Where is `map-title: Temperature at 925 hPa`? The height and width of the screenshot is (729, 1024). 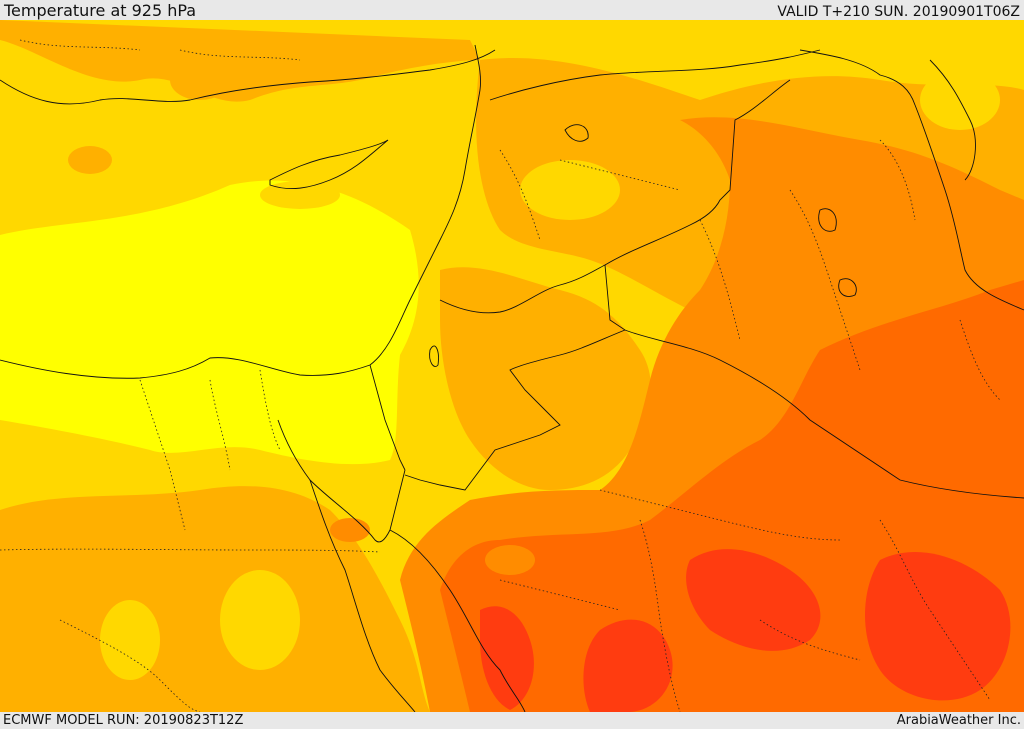 map-title: Temperature at 925 hPa is located at coordinates (100, 10).